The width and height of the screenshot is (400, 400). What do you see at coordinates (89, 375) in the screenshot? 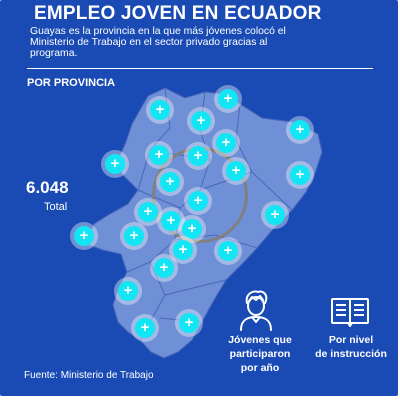
I see `source-note: Fuente: Ministerio de Trabajo` at bounding box center [89, 375].